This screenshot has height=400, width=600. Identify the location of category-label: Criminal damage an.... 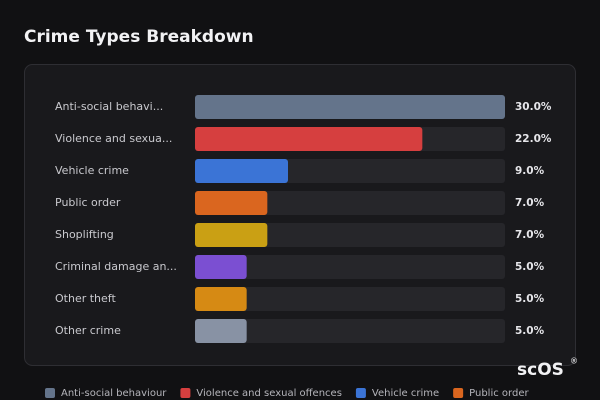
(116, 266).